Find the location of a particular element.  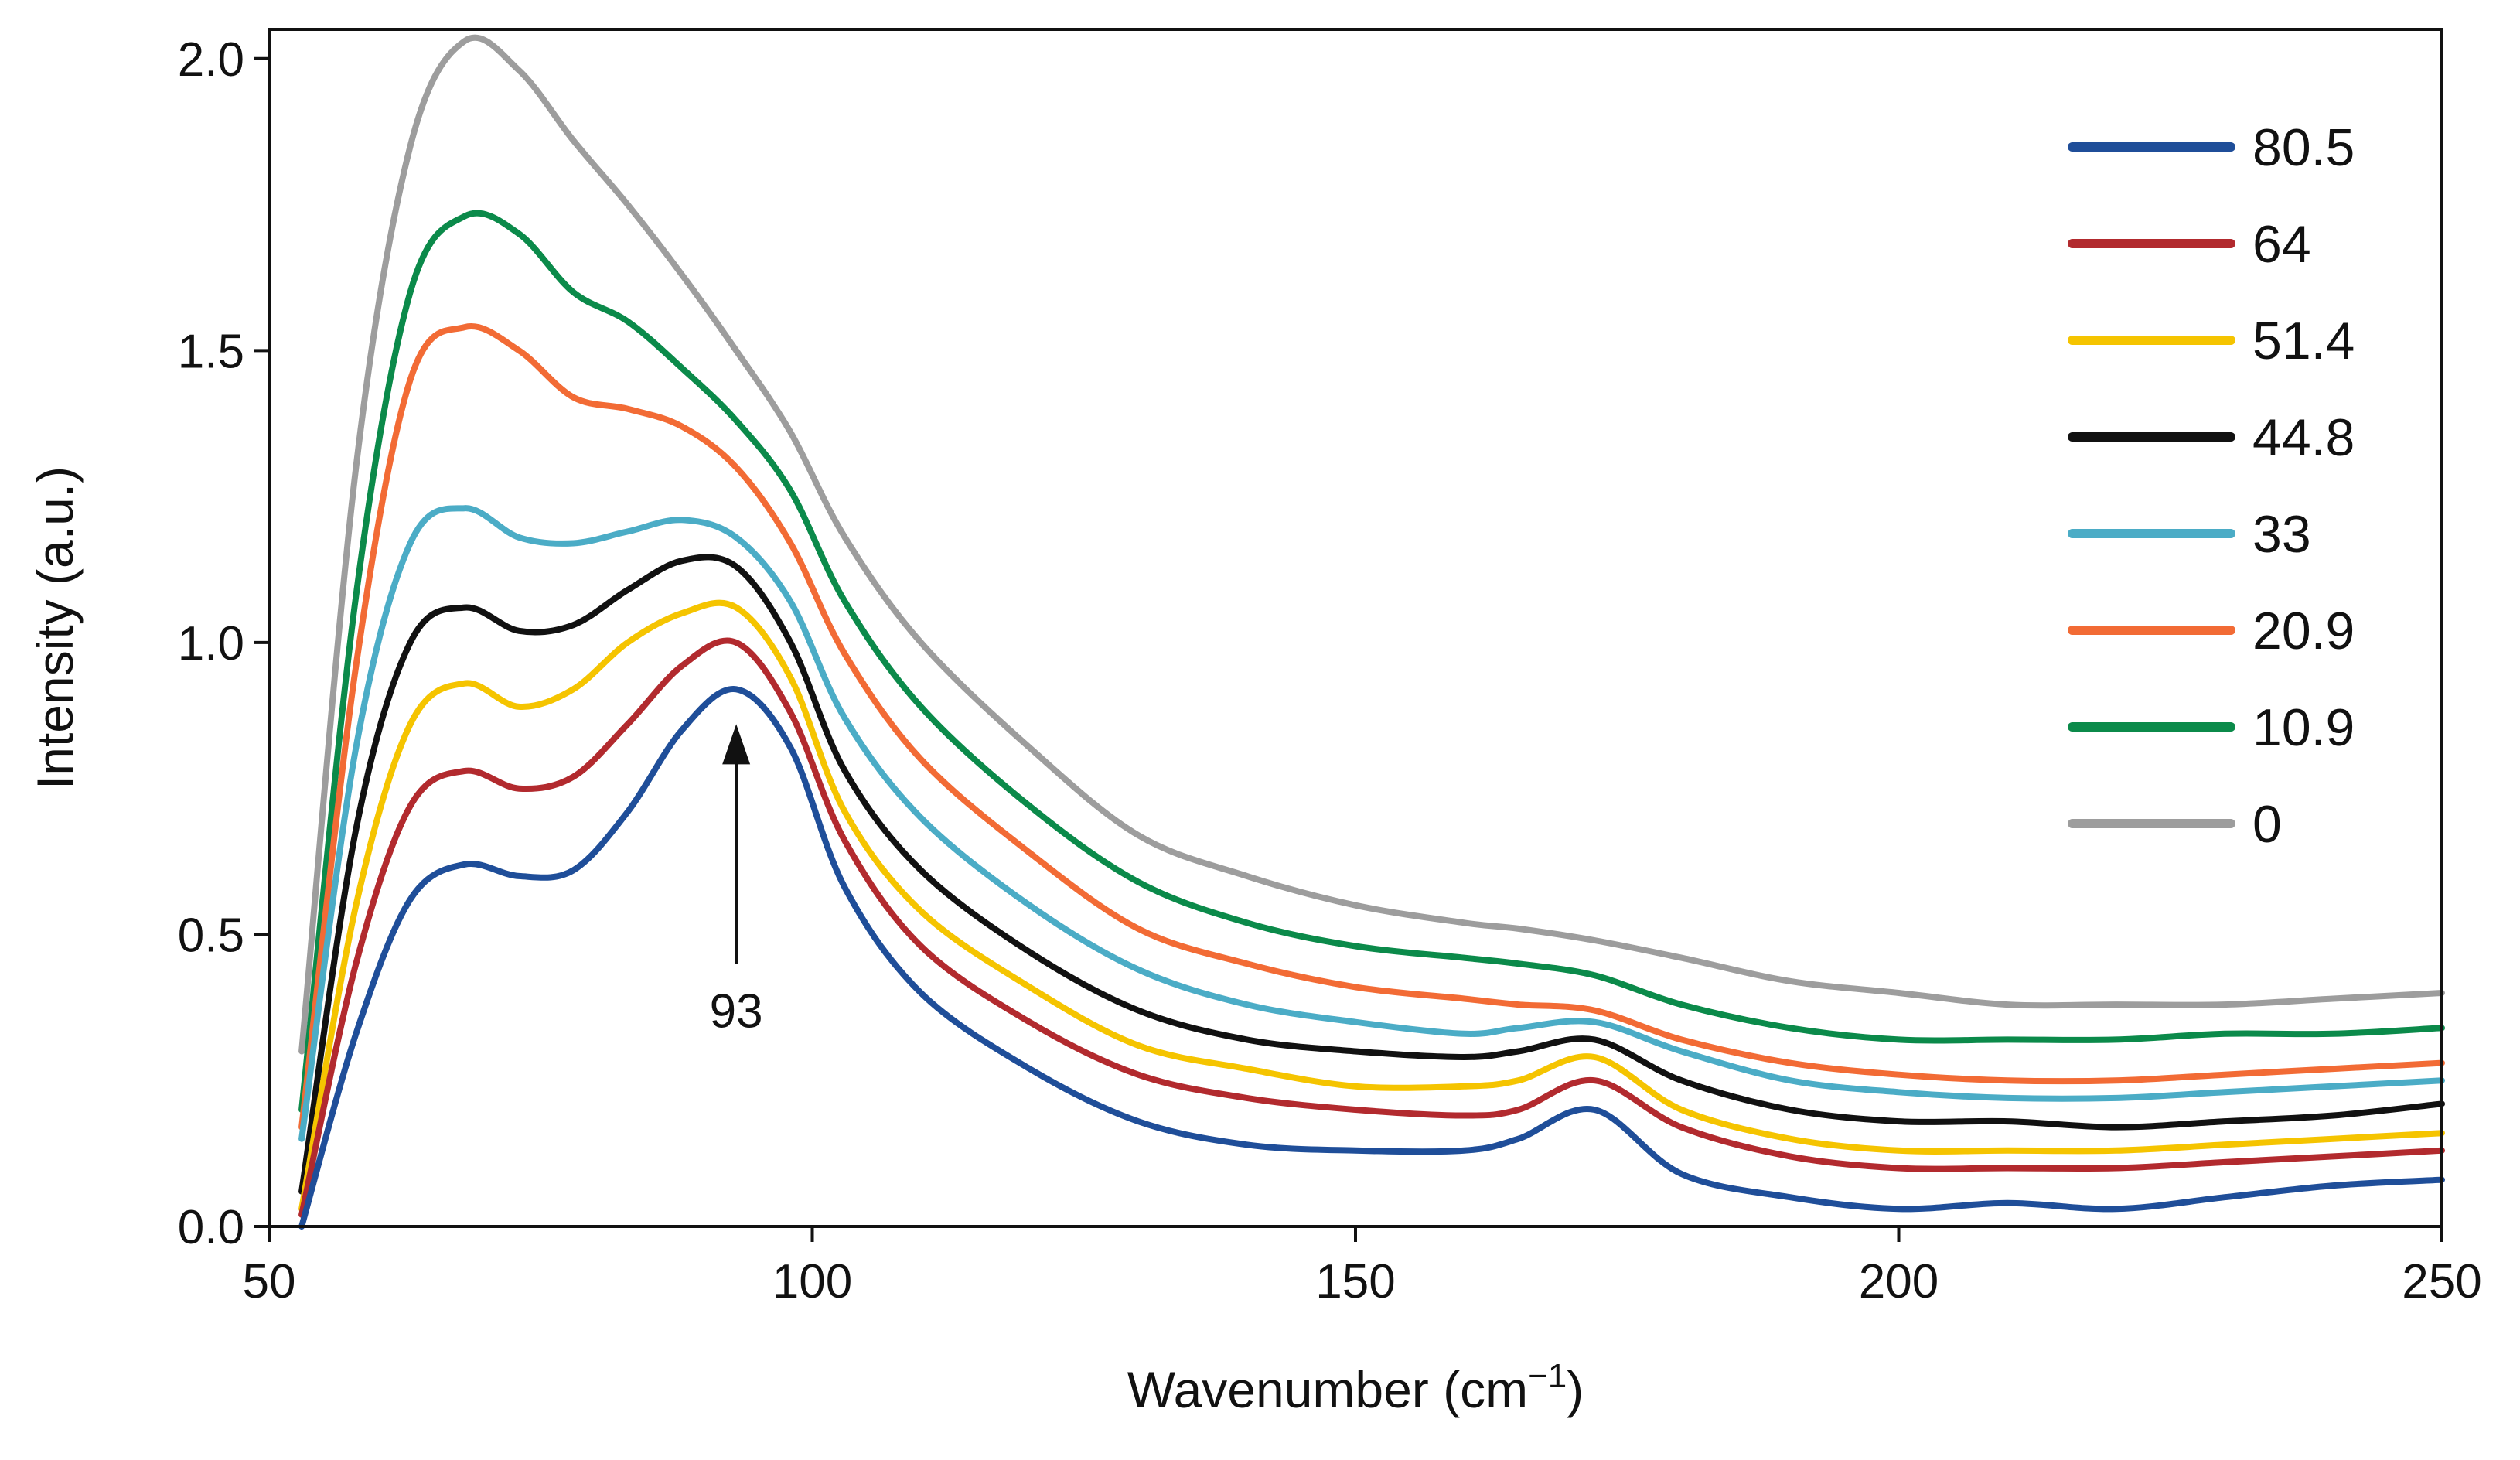

x-axis-title-main: Wavenumber (cm is located at coordinates (1327, 1389).